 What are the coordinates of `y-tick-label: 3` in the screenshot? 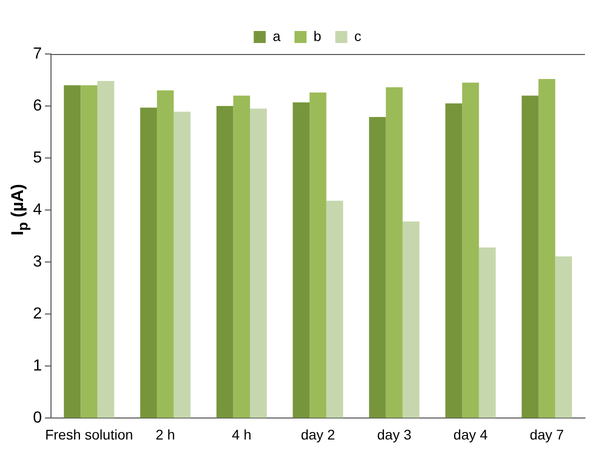 It's located at (37, 262).